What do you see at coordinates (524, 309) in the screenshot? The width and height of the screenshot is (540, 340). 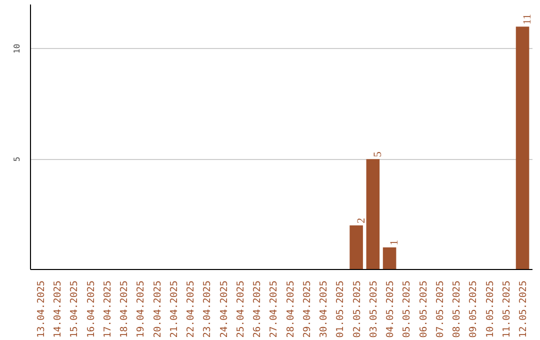 I see `x-tick-label: 12.05.2025` at bounding box center [524, 309].